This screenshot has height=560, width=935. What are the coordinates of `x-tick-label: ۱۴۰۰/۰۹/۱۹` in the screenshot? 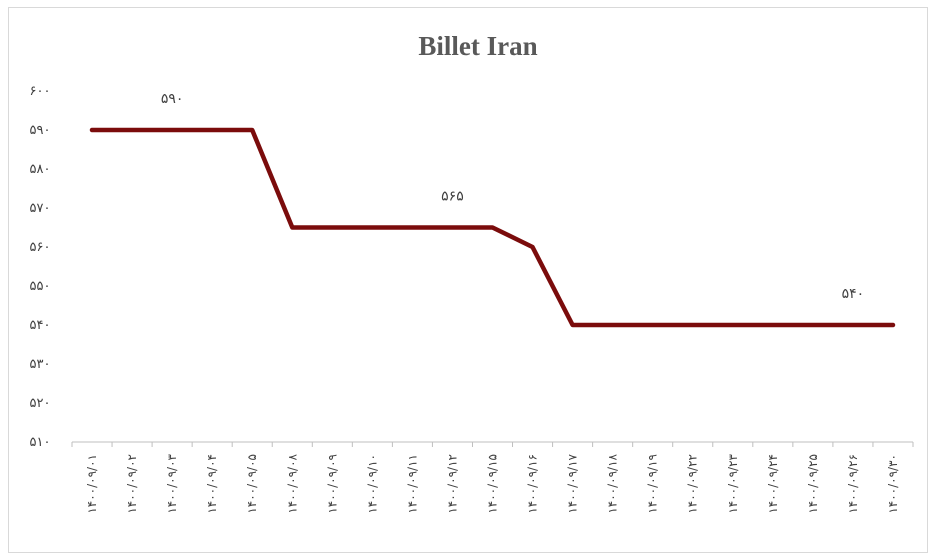 It's located at (653, 484).